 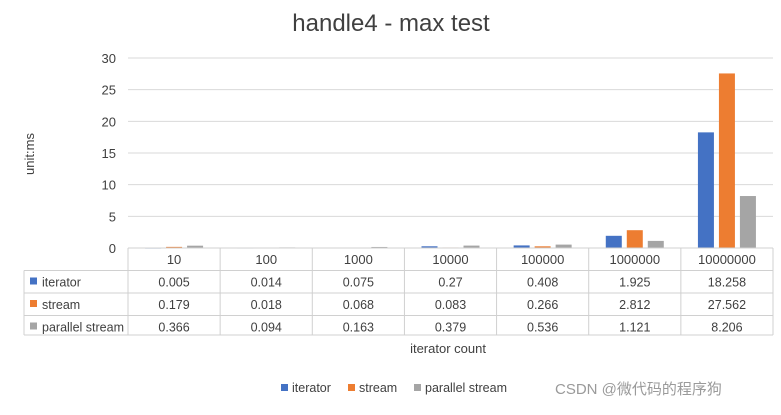 What do you see at coordinates (634, 283) in the screenshot?
I see `data-label: 1.925` at bounding box center [634, 283].